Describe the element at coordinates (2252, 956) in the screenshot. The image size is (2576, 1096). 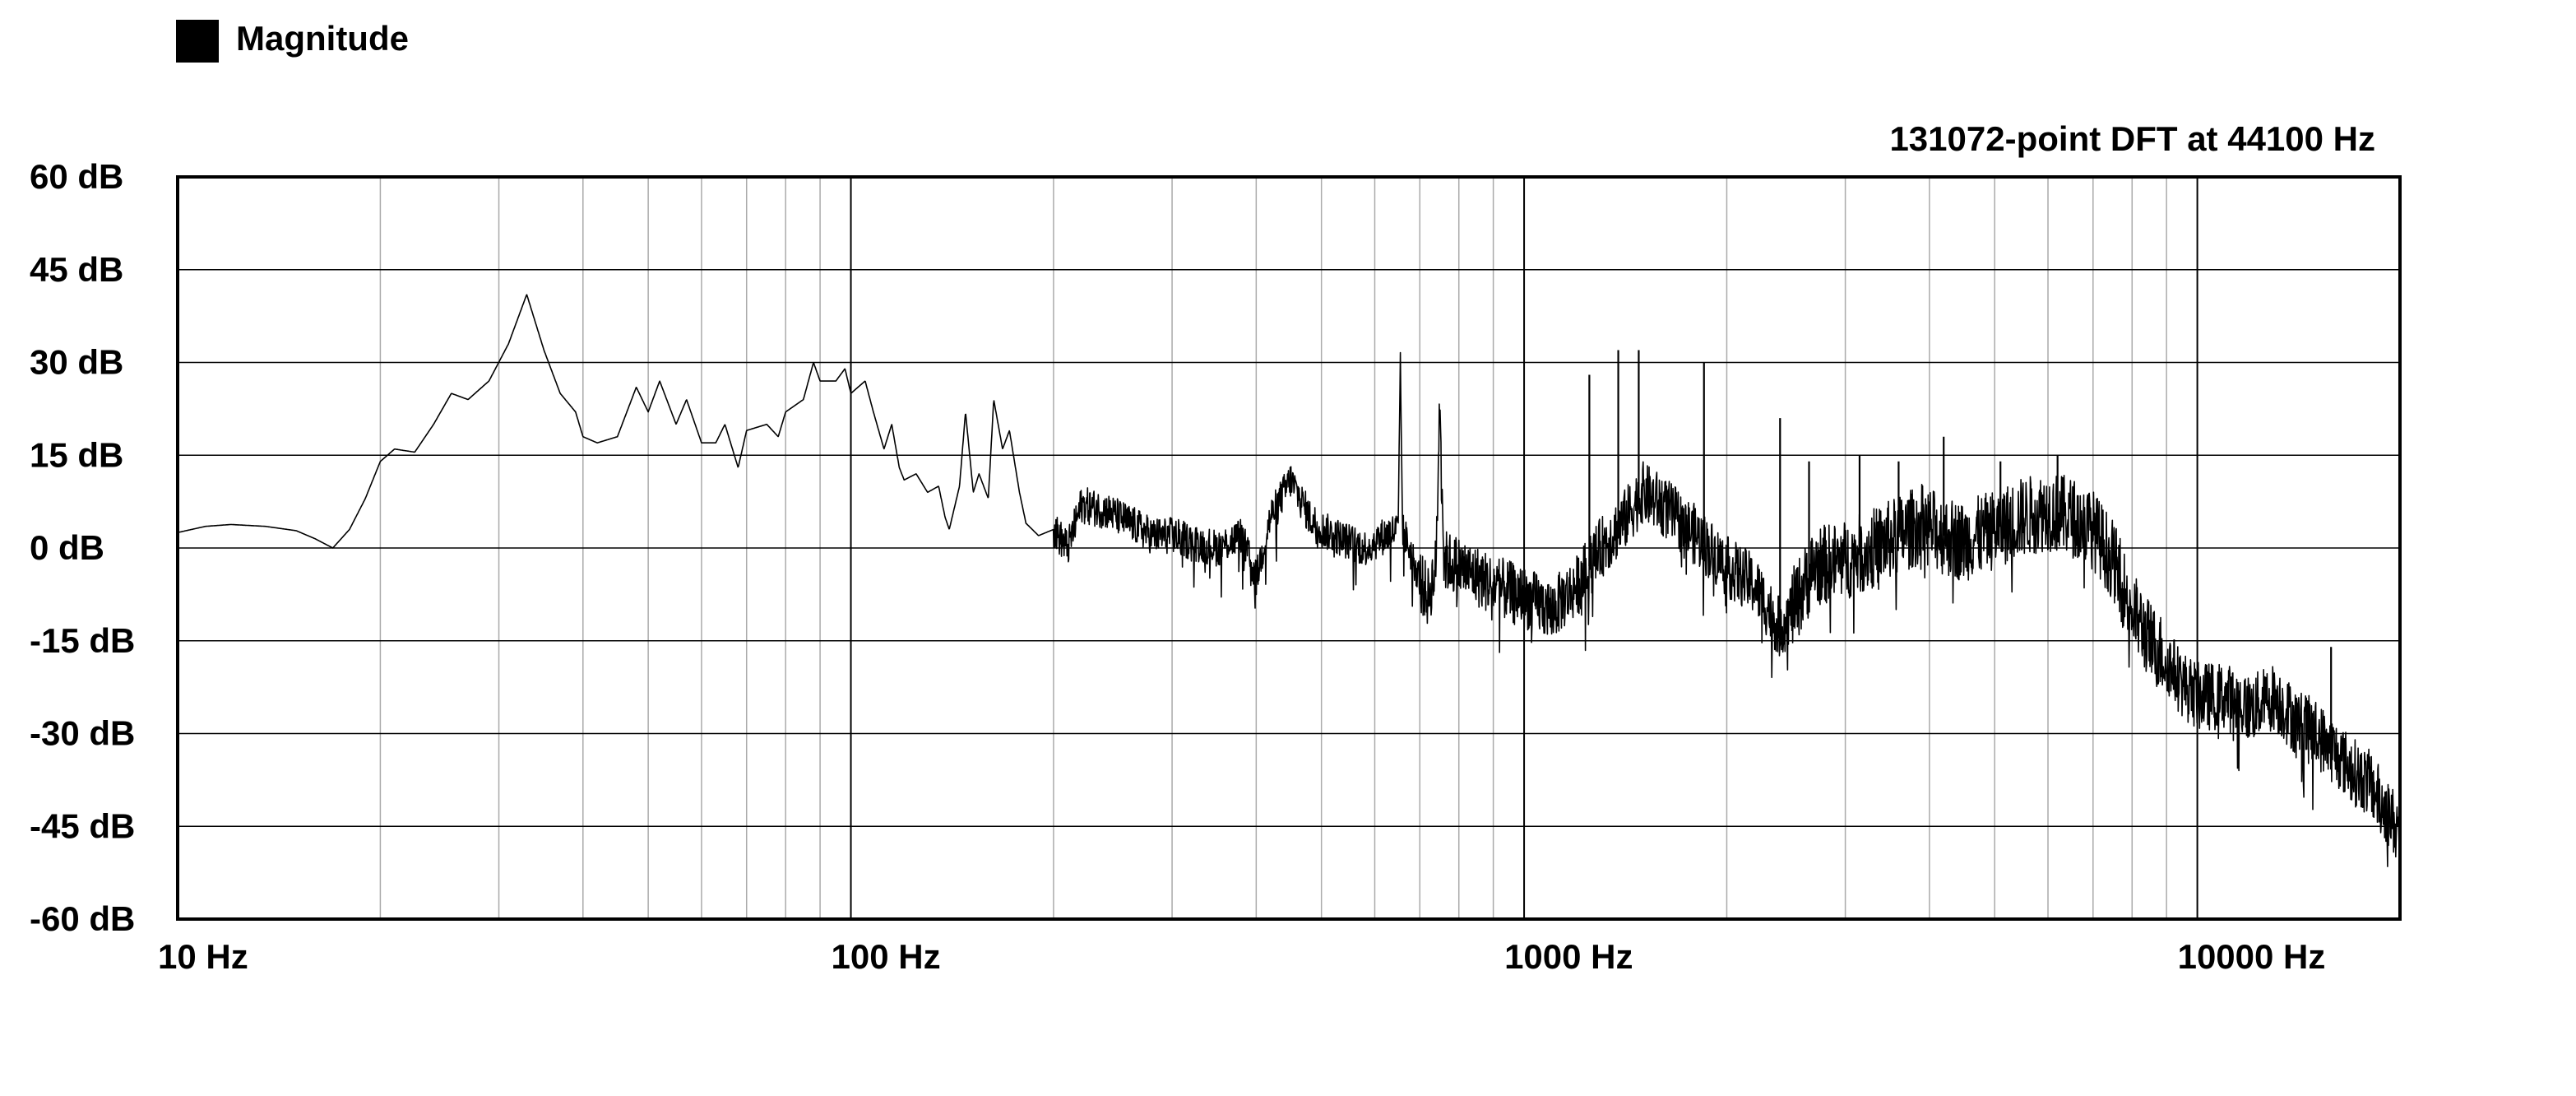
I see `x-tick-label: 10000 Hz` at that location.